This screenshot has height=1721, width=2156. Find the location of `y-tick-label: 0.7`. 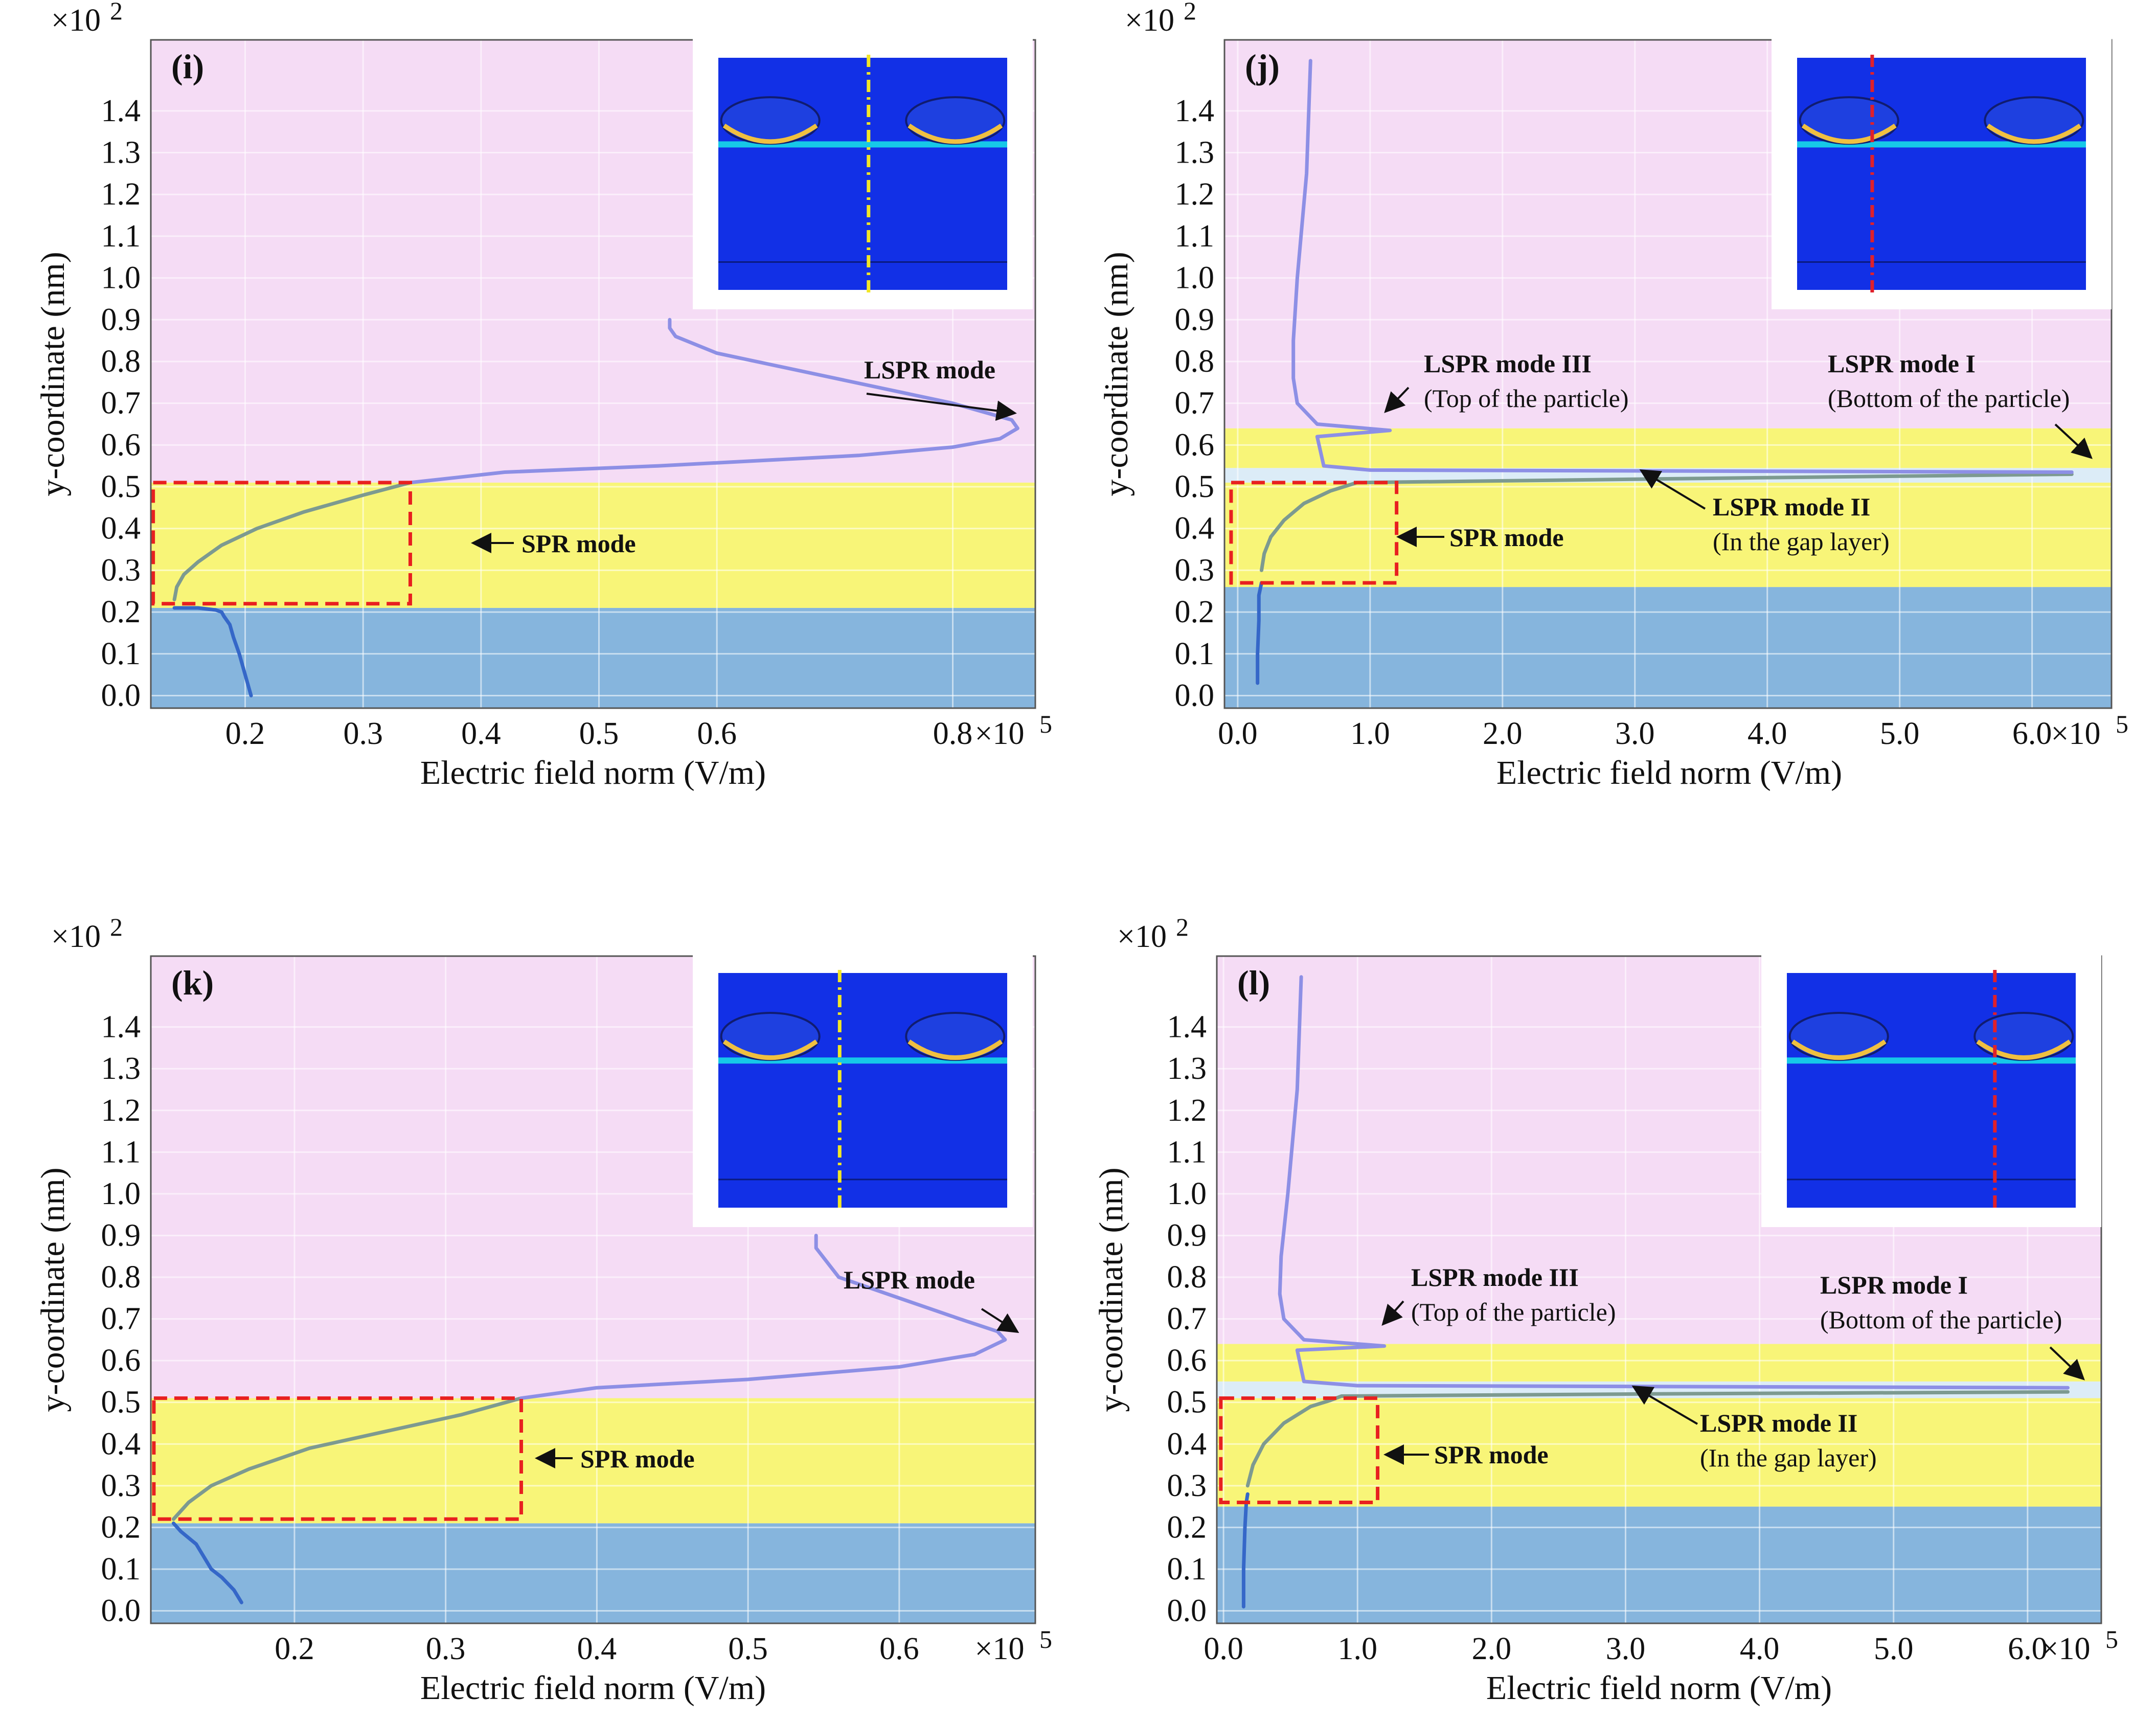

y-tick-label: 0.7 is located at coordinates (121, 403).